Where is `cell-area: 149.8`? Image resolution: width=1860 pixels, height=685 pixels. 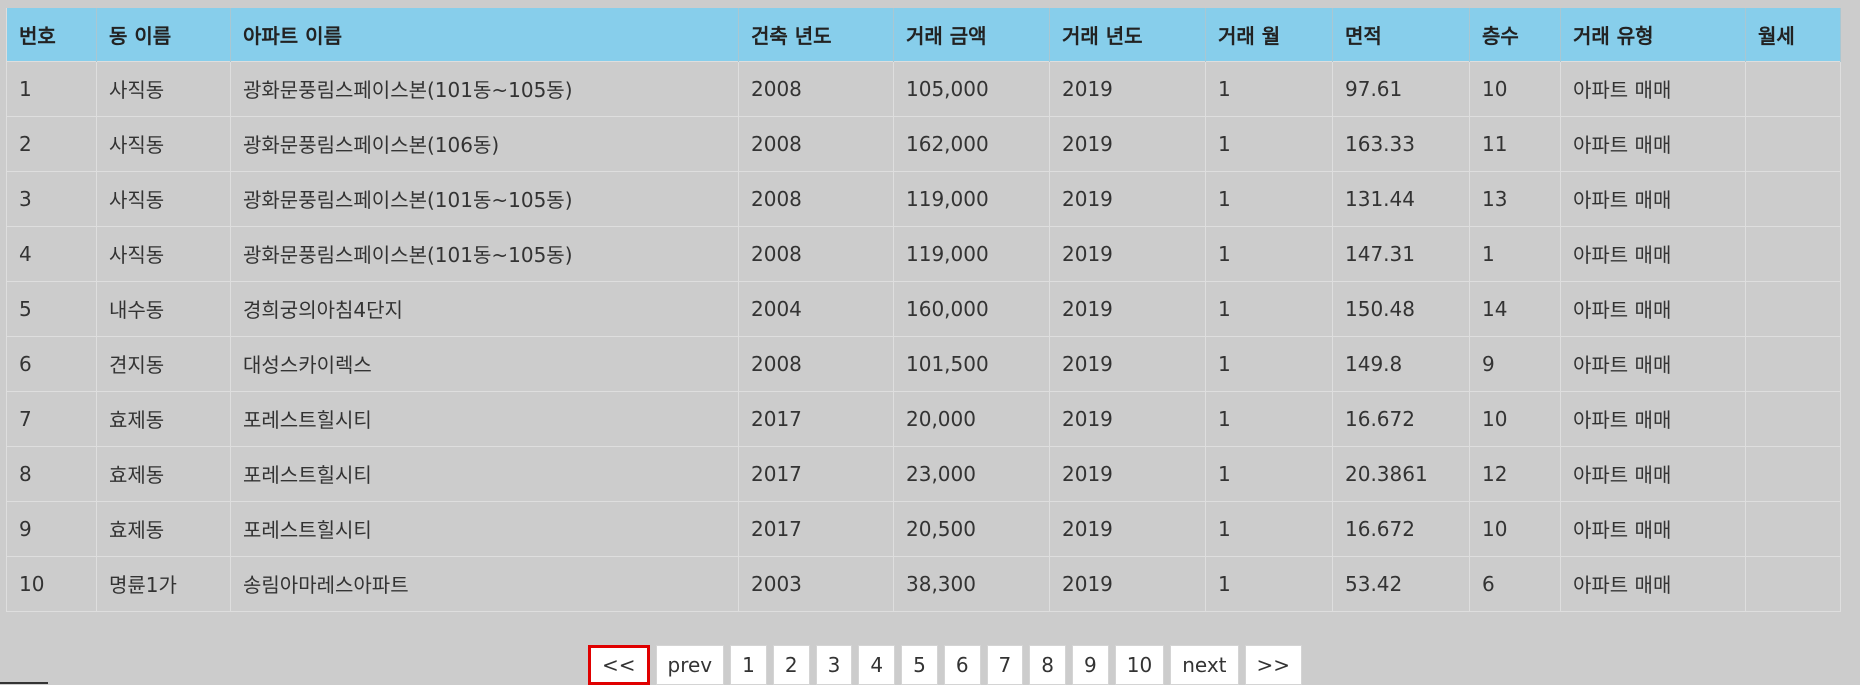
cell-area: 149.8 is located at coordinates (1401, 363).